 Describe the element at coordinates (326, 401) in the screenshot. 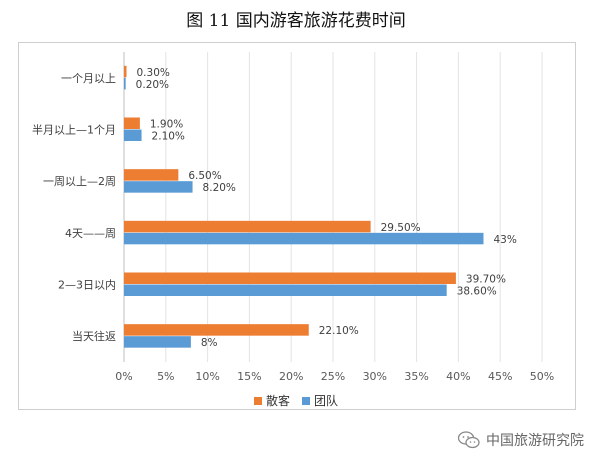

I see `legend-label: 团队` at that location.